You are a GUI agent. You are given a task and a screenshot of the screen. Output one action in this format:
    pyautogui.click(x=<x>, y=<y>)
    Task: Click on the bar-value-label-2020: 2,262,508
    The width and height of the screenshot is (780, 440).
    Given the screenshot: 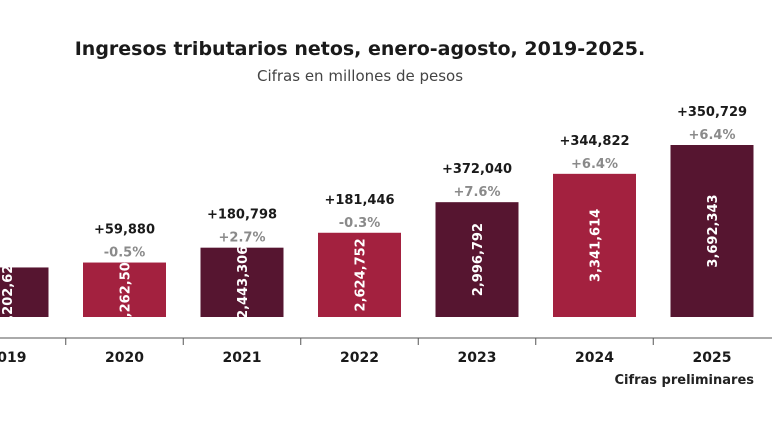 What is the action you would take?
    pyautogui.click(x=126, y=289)
    